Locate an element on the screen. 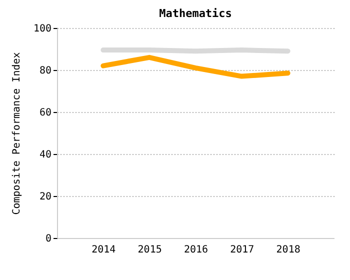 The height and width of the screenshot is (280, 350). y-tick-label: 100 is located at coordinates (42, 29).